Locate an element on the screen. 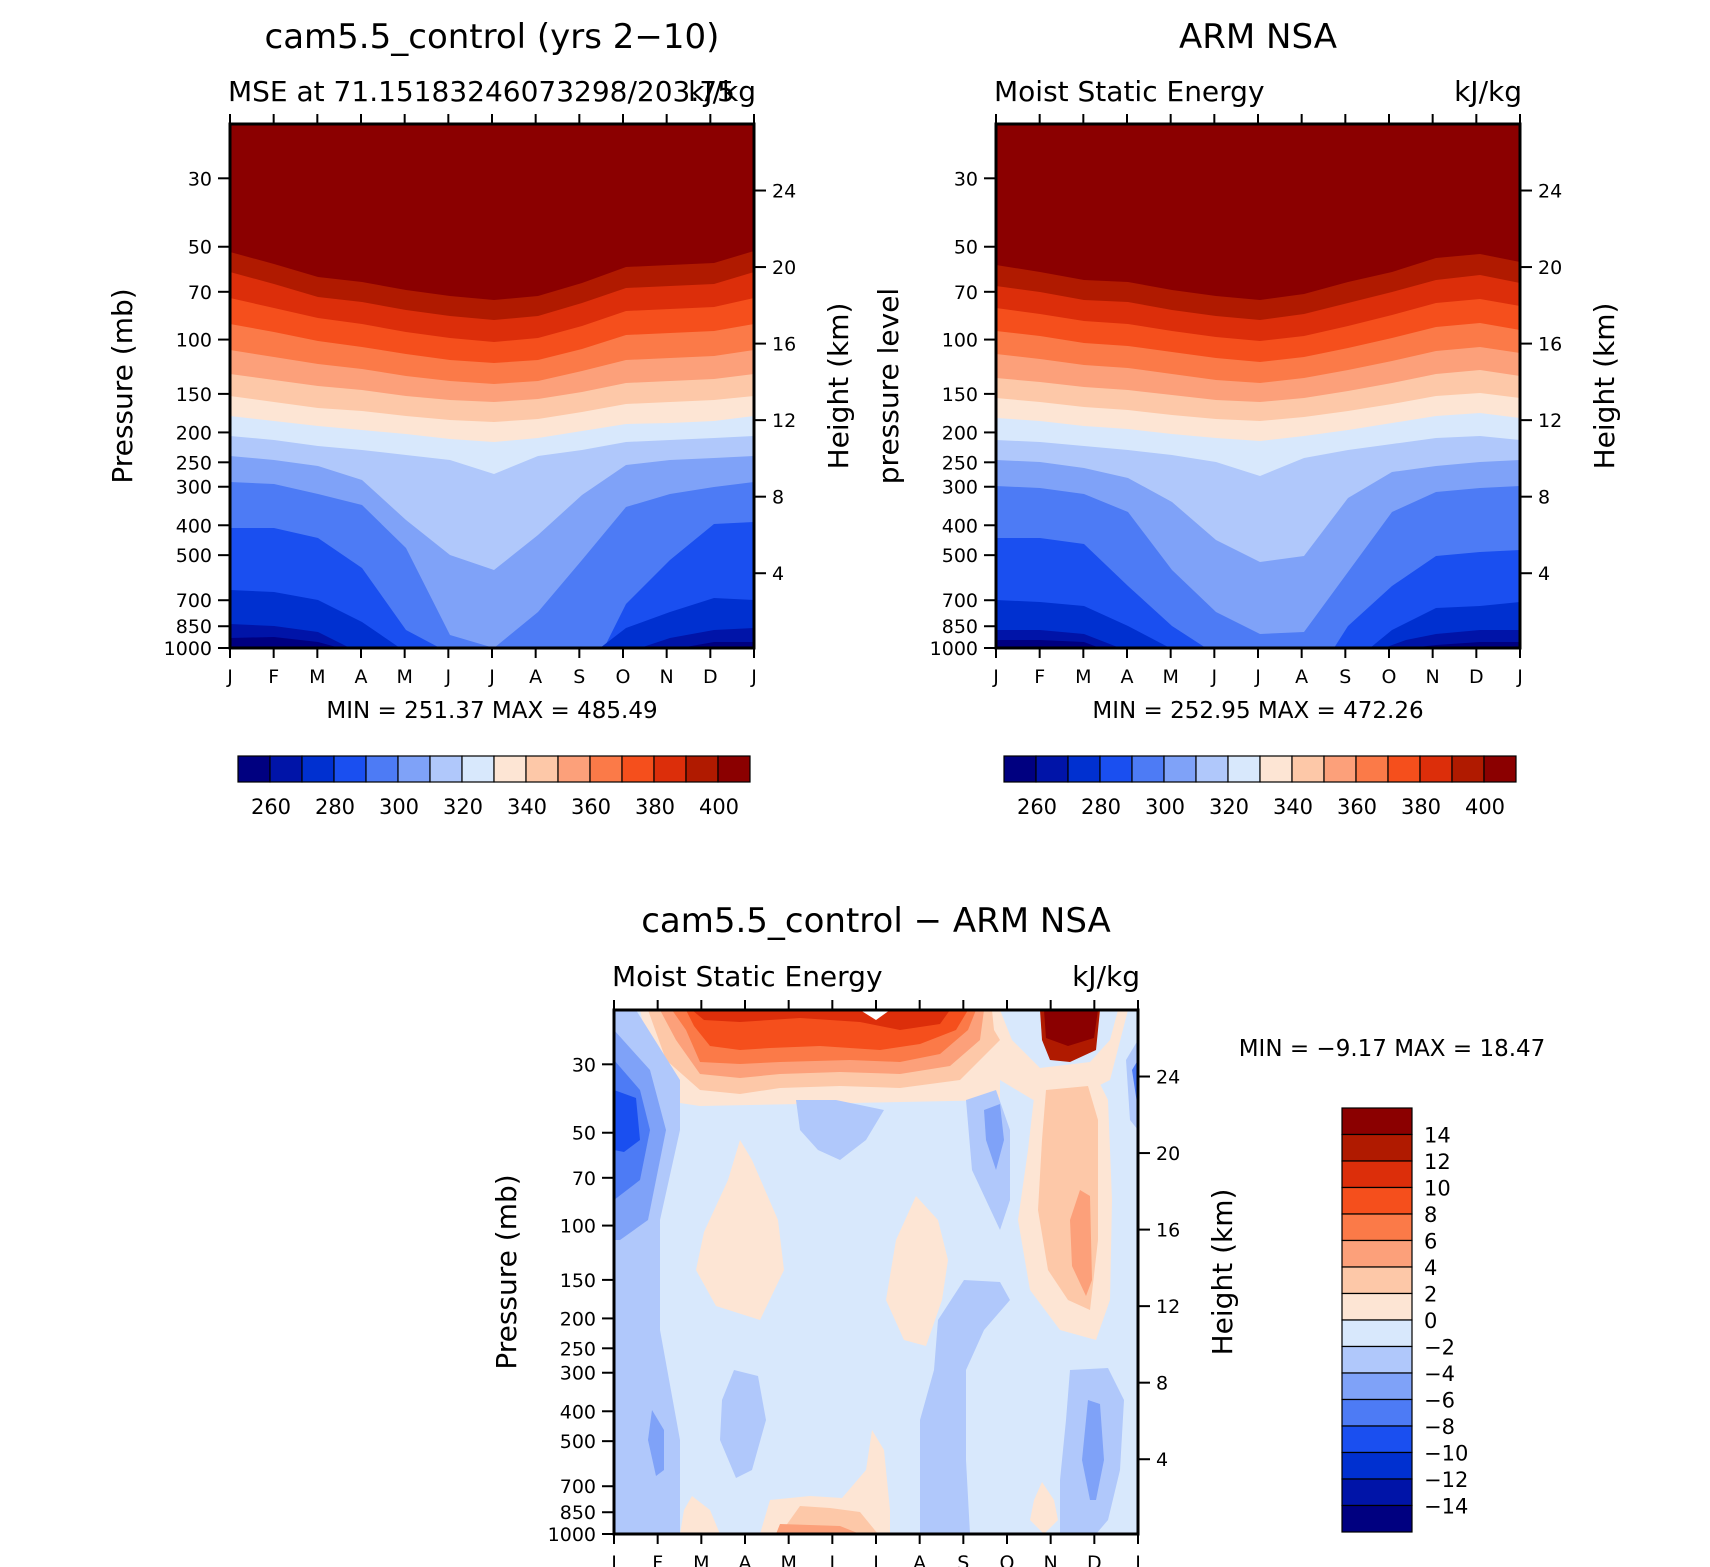 This screenshot has height=1567, width=1710. colorbar-label: 360 is located at coordinates (591, 807).